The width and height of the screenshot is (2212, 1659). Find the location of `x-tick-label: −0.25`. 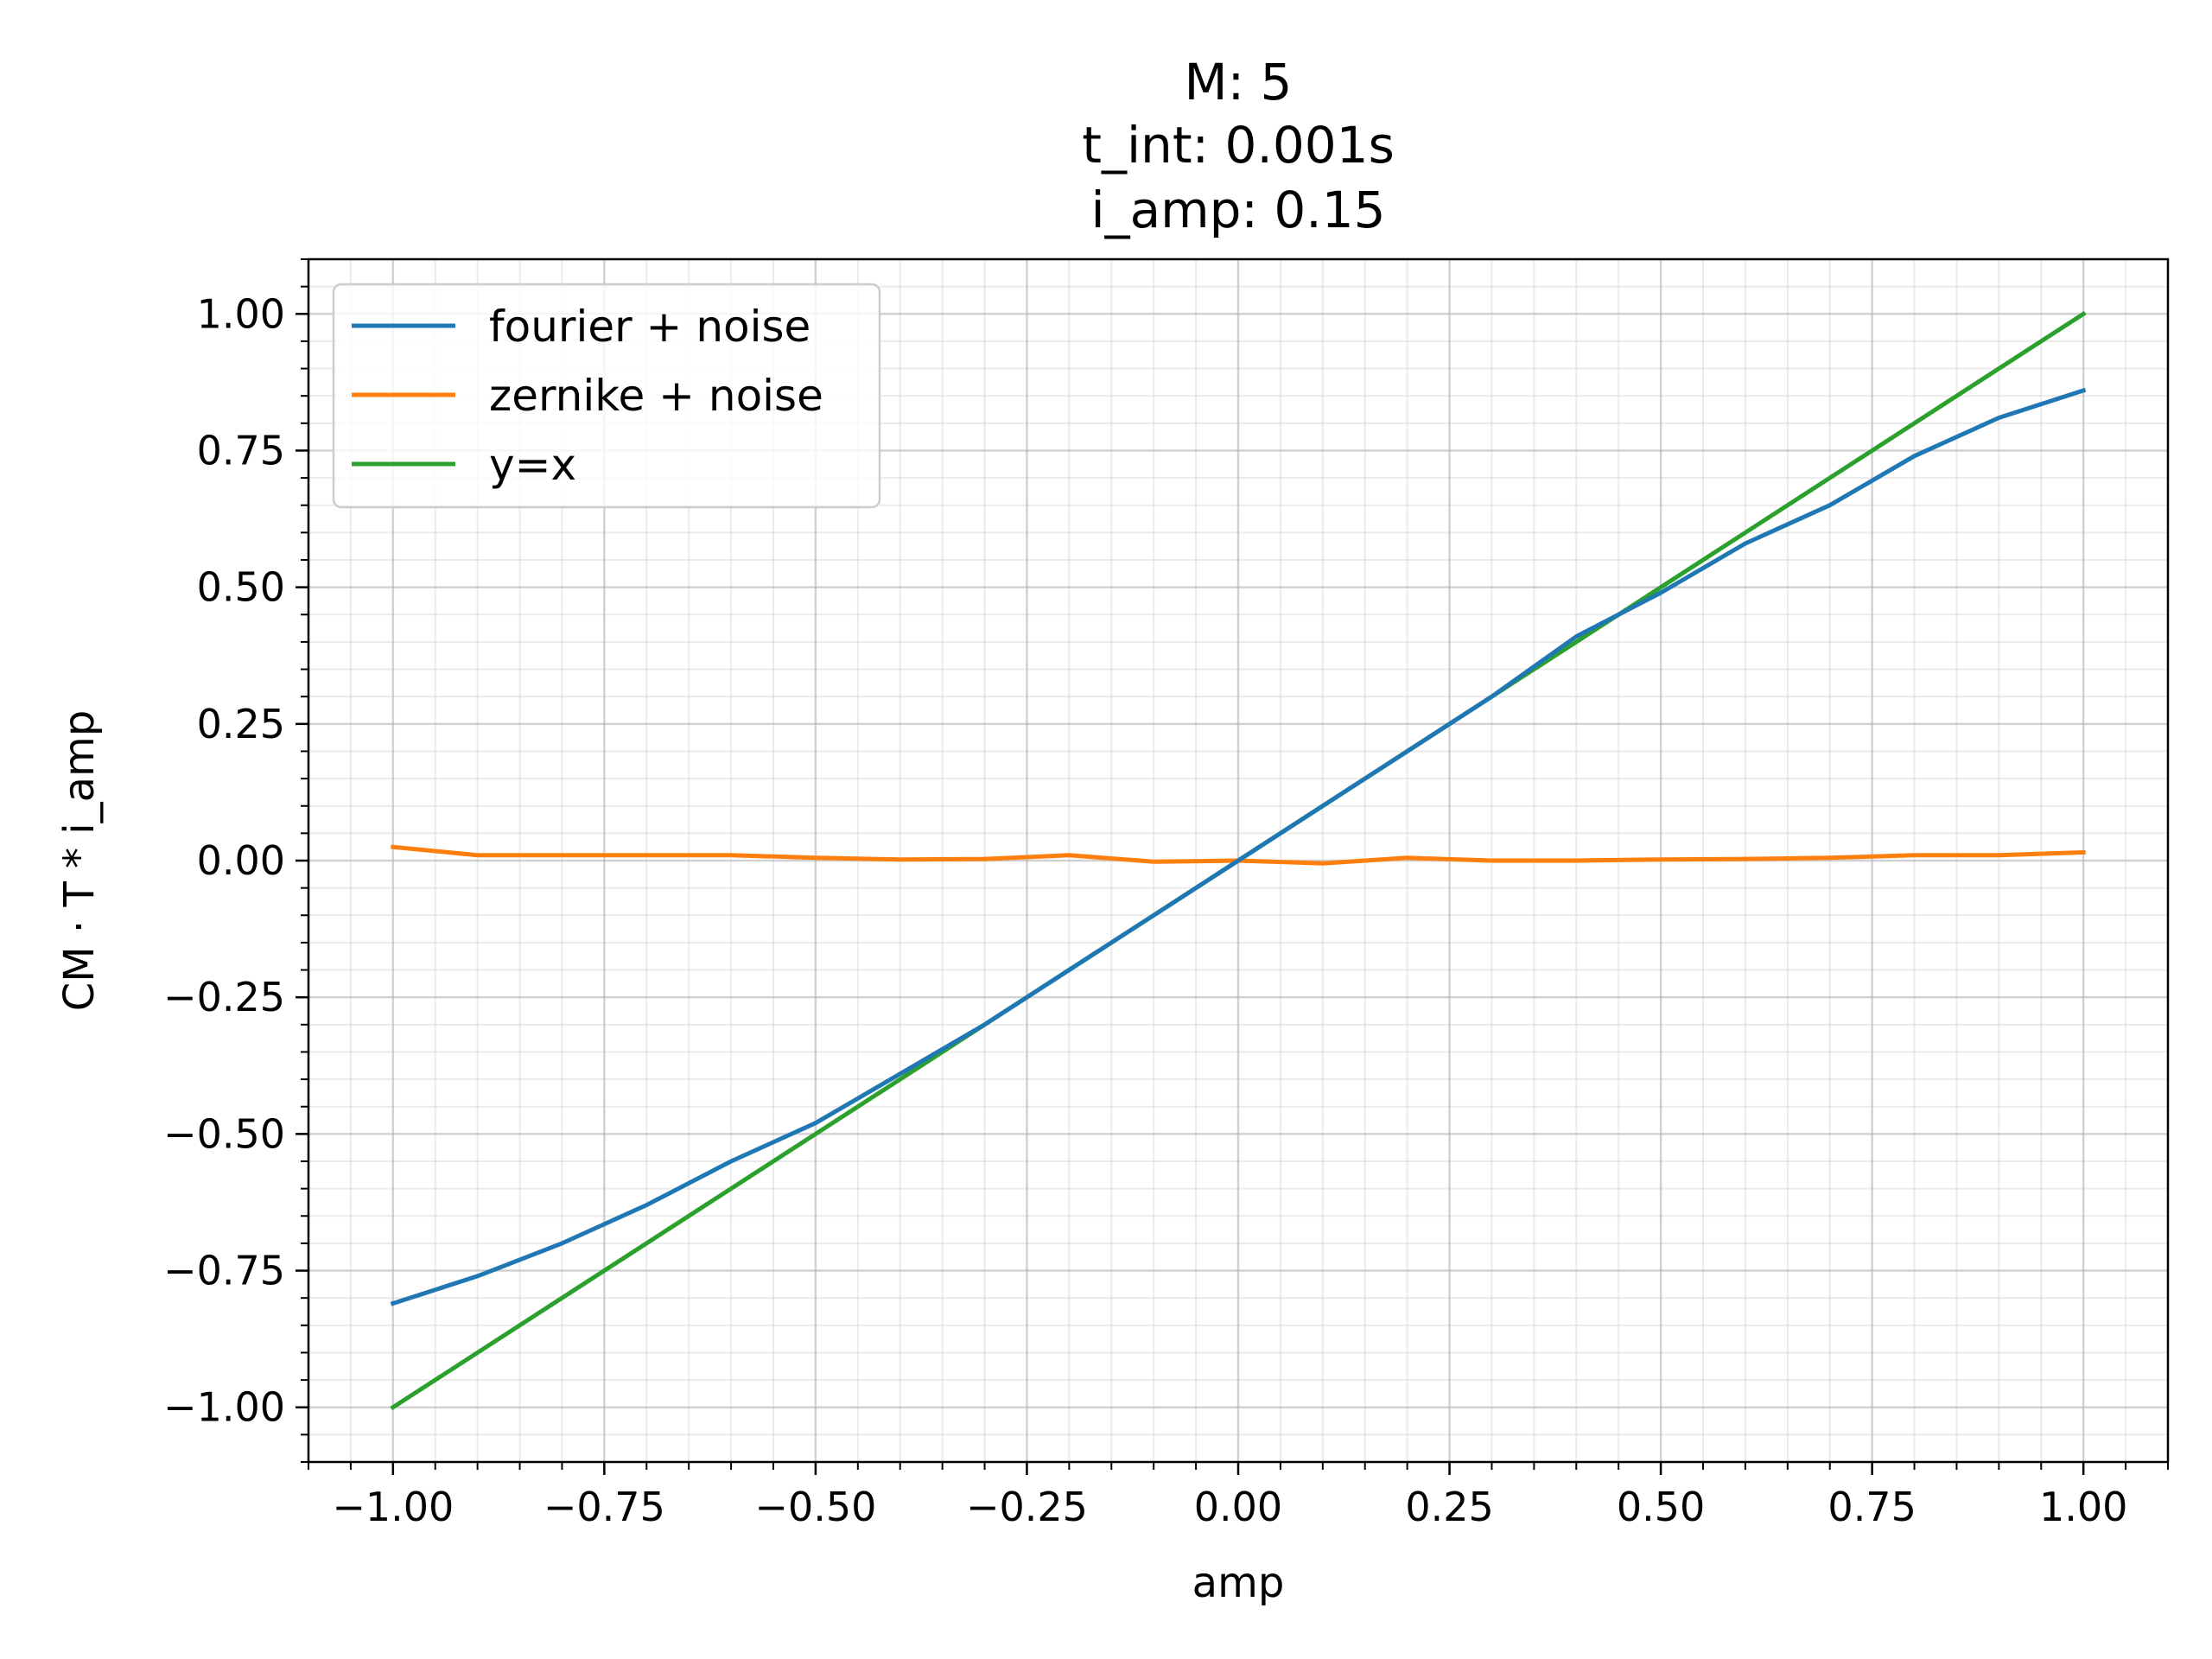

x-tick-label: −0.25 is located at coordinates (1027, 1507).